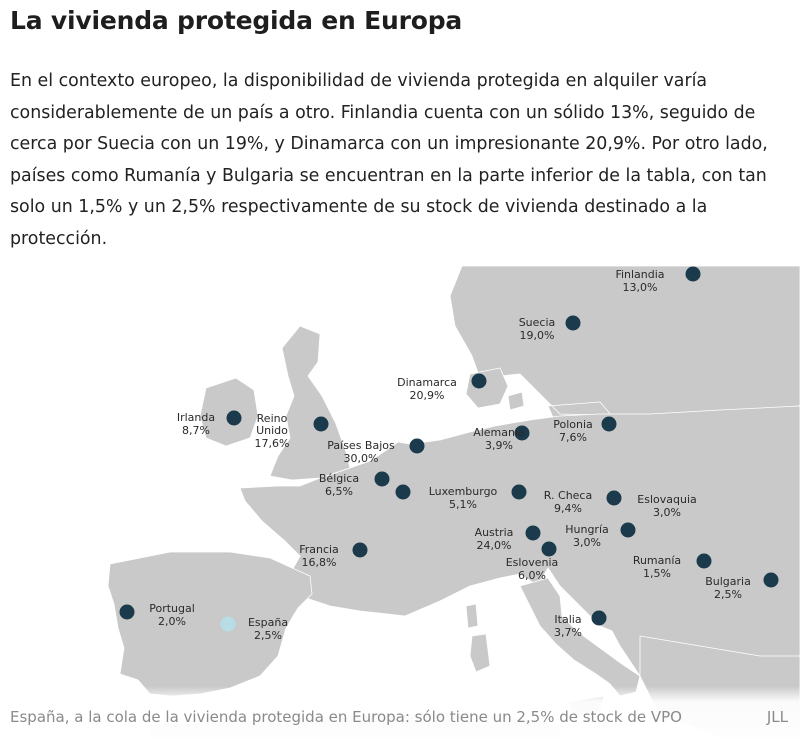  I want to click on label-name-rumania: Rumanía, so click(657, 560).